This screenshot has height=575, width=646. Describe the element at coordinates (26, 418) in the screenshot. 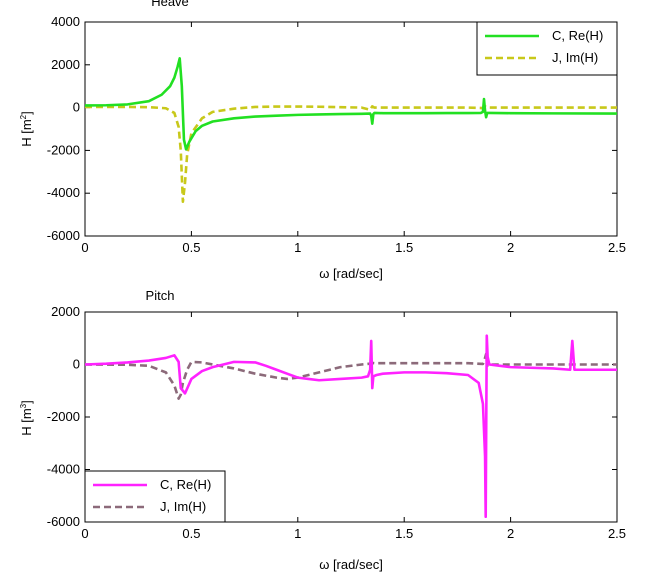

I see `pitch-ylabel: H [m3]` at that location.